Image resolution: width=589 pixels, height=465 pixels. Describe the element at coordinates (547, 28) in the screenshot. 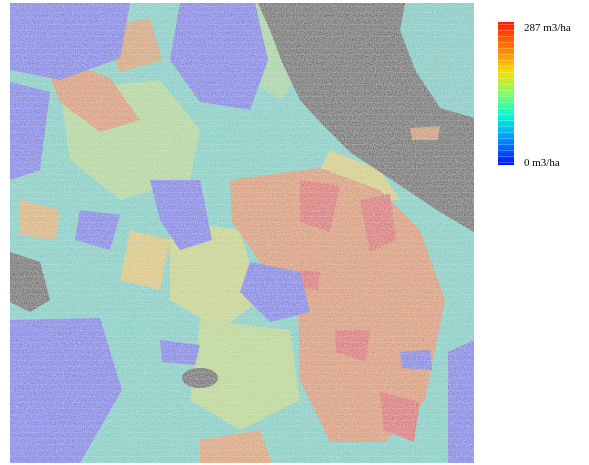

I see `legend-max-label: 287 m3/ha` at that location.